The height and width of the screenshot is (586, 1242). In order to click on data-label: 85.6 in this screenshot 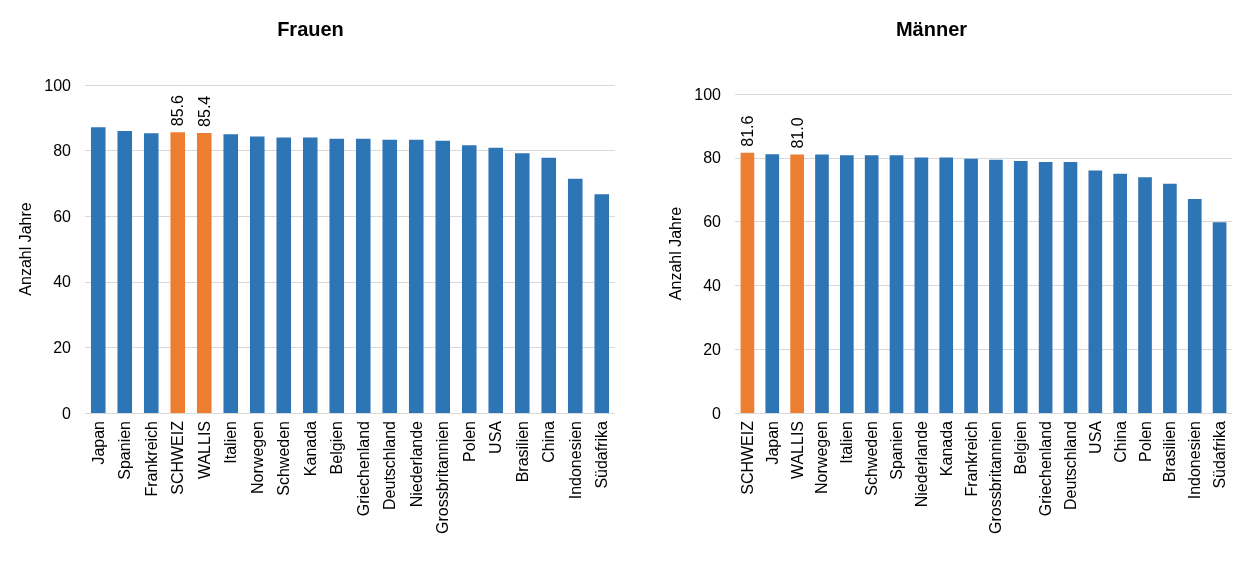, I will do `click(178, 110)`.